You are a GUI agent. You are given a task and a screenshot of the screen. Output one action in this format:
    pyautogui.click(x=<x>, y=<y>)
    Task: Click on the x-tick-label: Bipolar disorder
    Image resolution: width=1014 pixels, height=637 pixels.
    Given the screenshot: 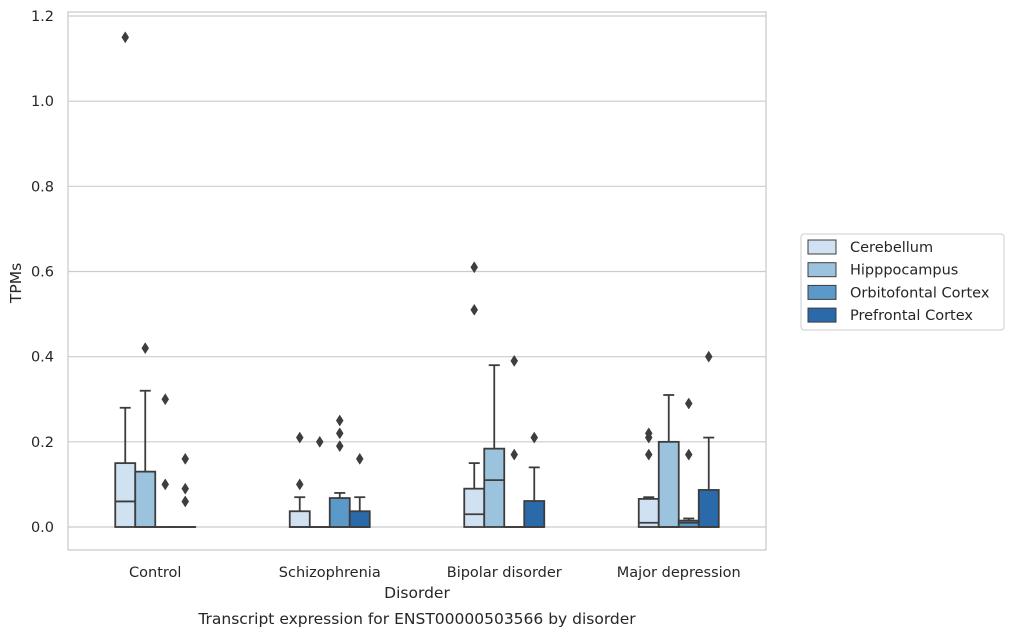 What is the action you would take?
    pyautogui.click(x=504, y=573)
    